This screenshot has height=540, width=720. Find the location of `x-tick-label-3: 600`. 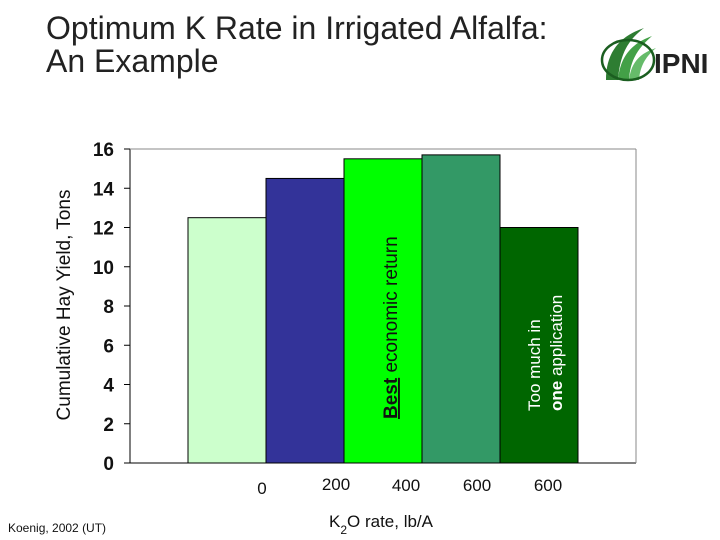

x-tick-label-3: 600 is located at coordinates (477, 485).